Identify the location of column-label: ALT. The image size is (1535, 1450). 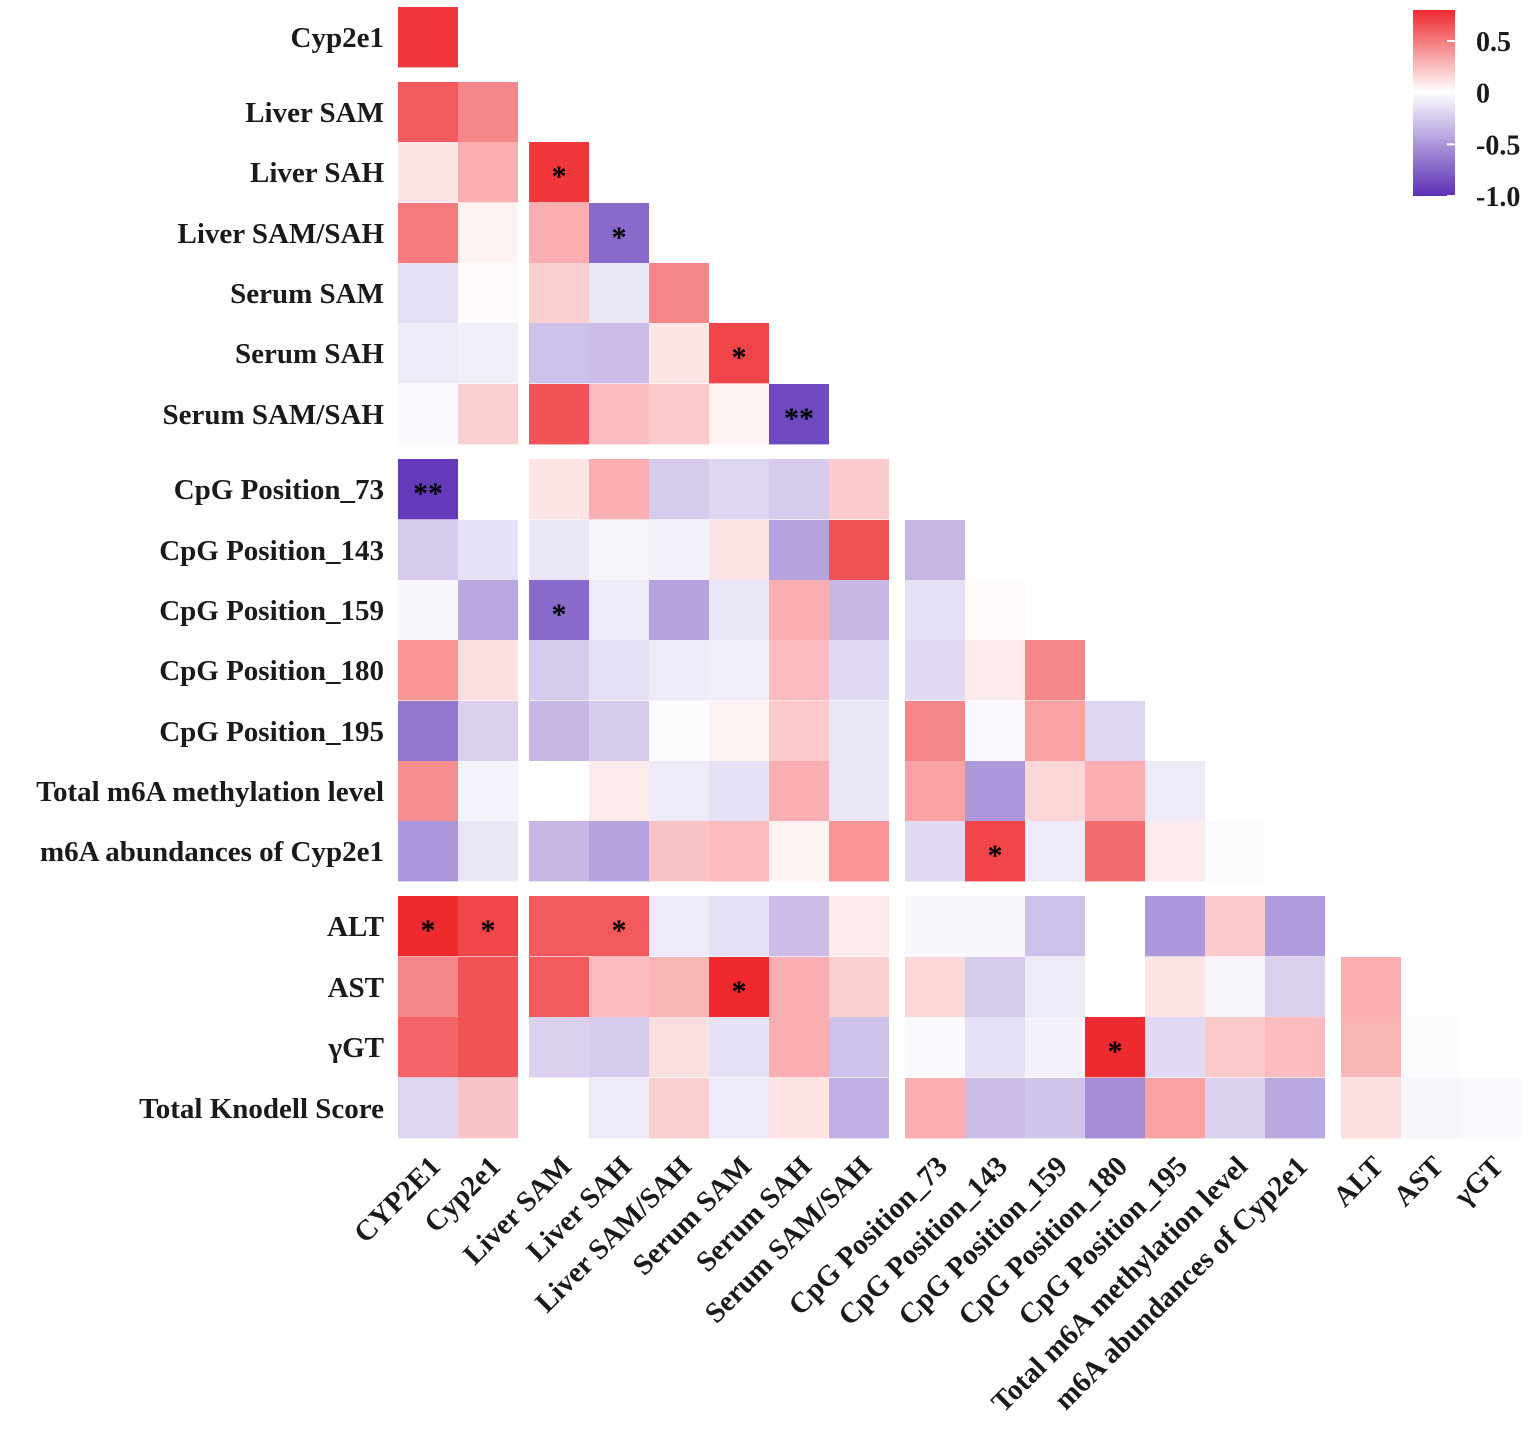
(1358, 1181).